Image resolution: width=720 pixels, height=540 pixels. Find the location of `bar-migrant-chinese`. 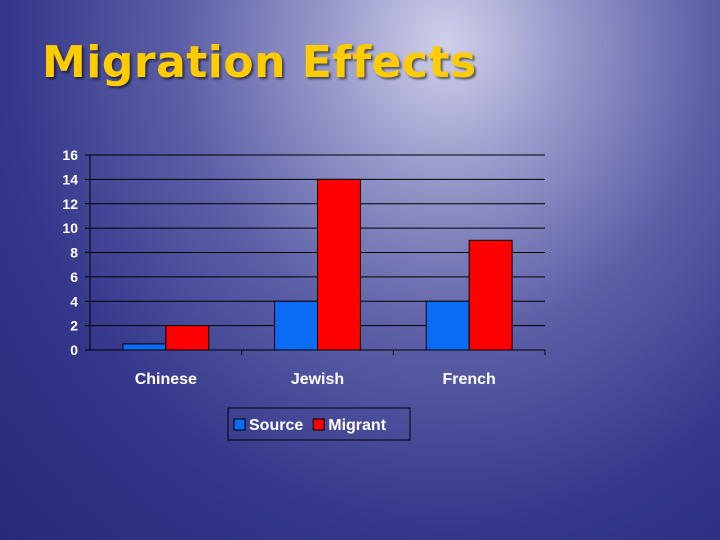

bar-migrant-chinese is located at coordinates (187, 338).